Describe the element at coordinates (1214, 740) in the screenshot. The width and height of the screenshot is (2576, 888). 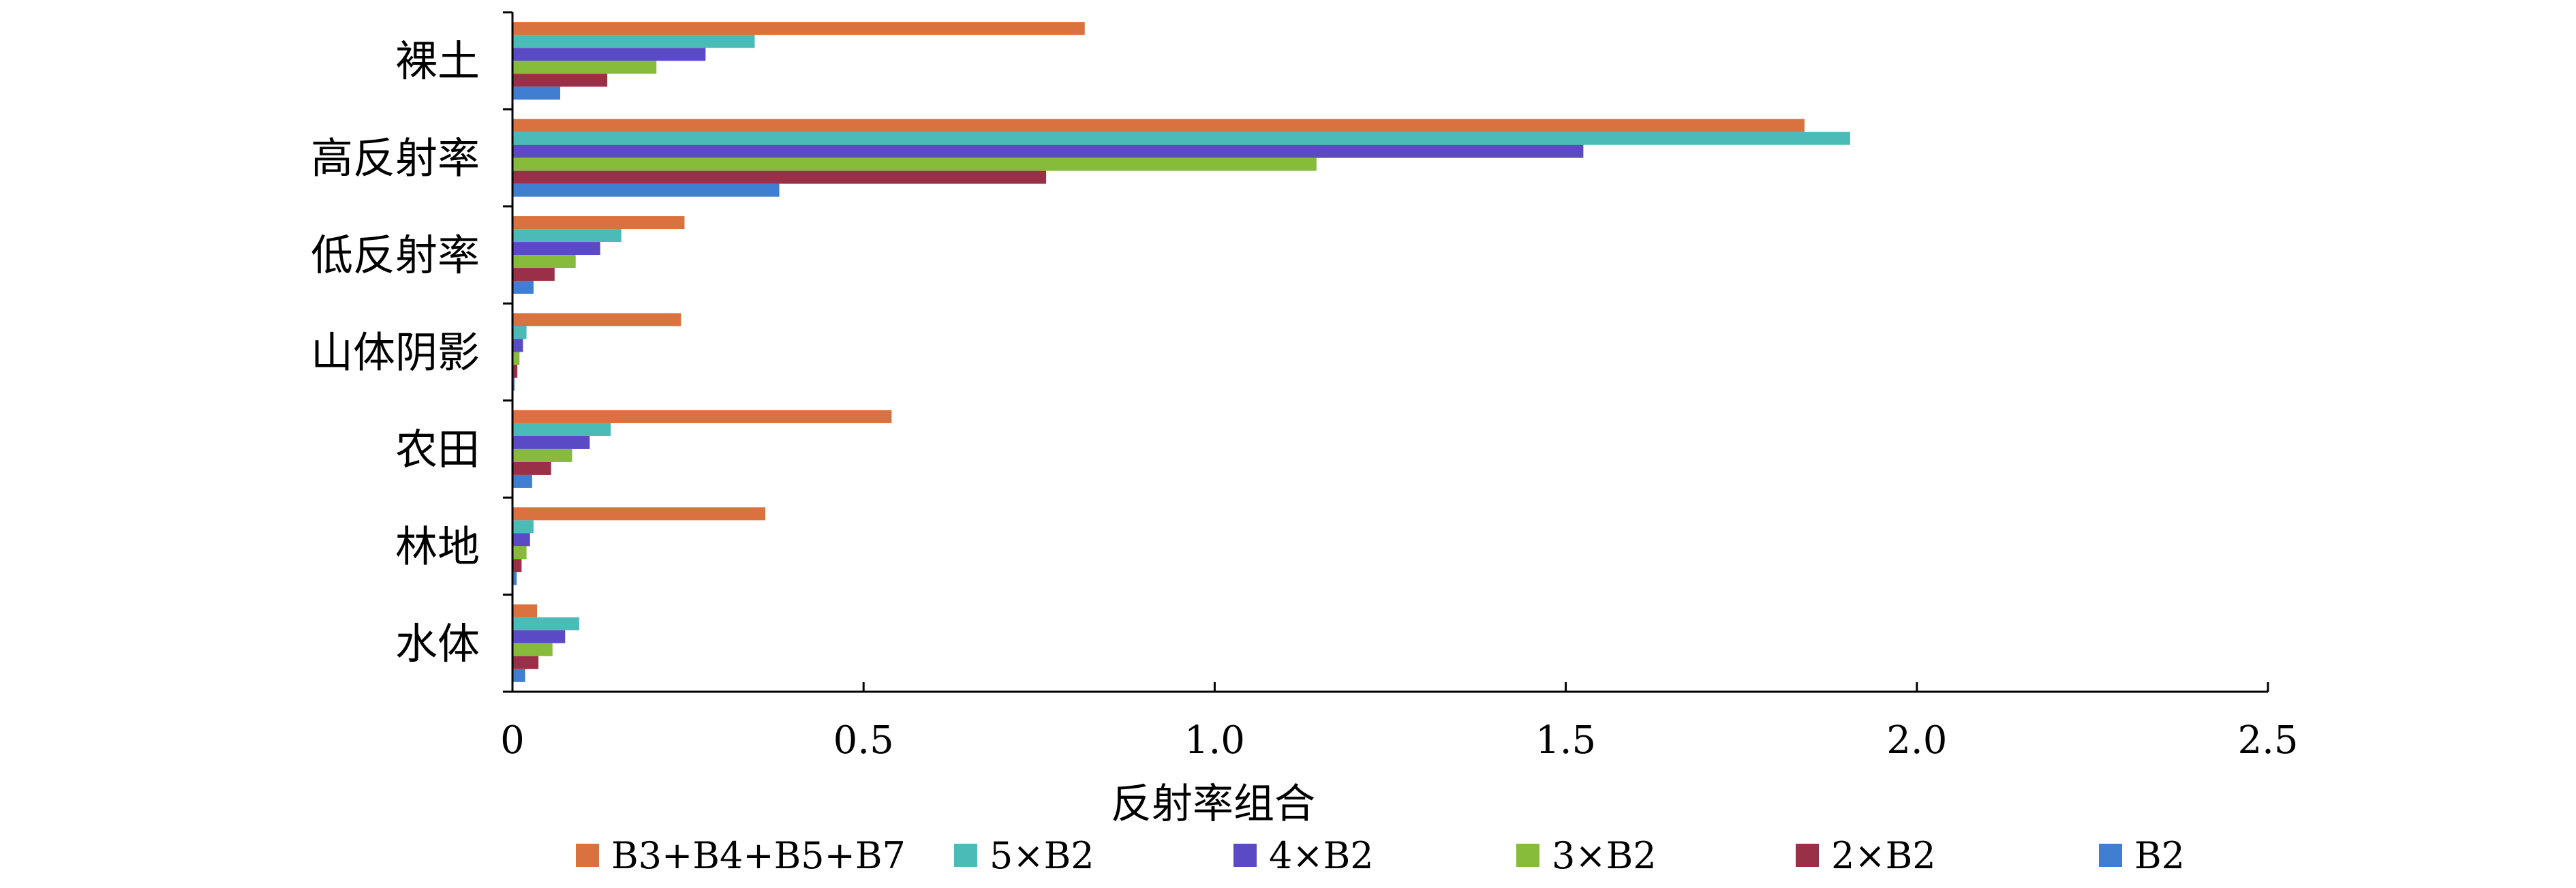
I see `x-tick-label: 1.0` at that location.